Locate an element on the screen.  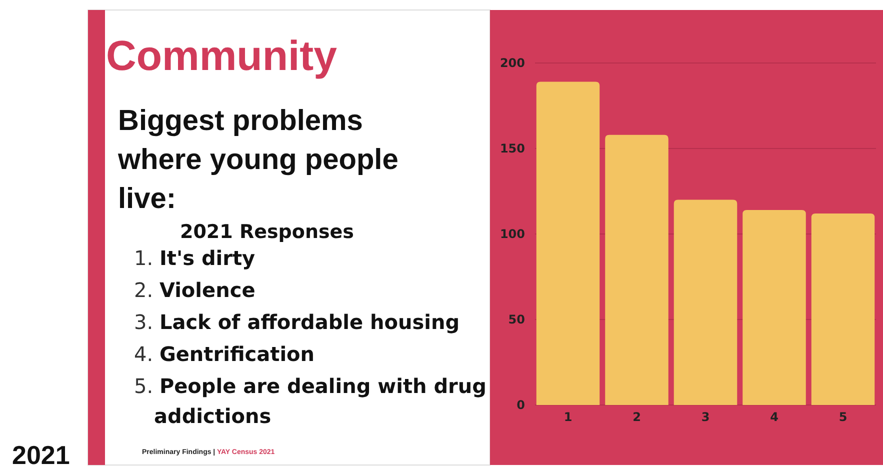
y-tick-label: 100 is located at coordinates (512, 234).